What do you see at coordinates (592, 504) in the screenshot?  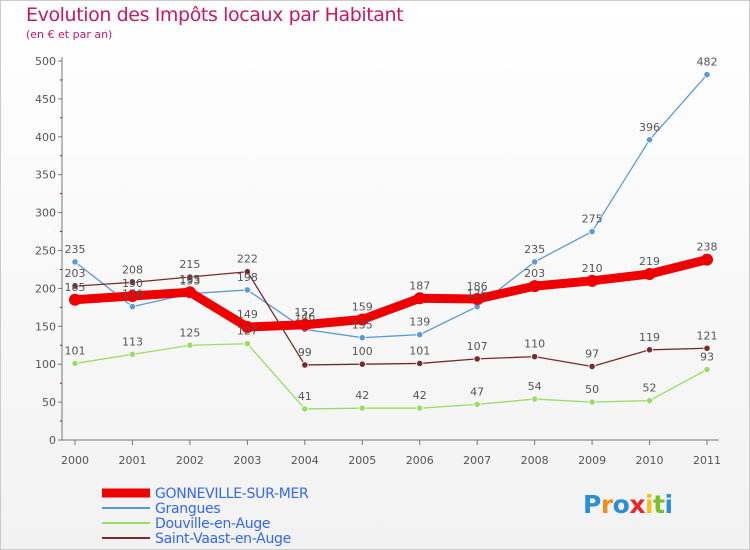 I see `logo-letter: P` at bounding box center [592, 504].